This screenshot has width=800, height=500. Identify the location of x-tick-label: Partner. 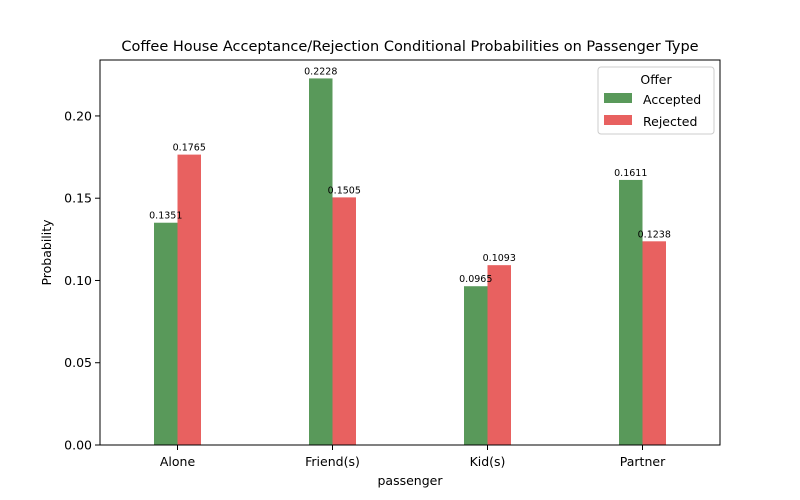
(643, 461).